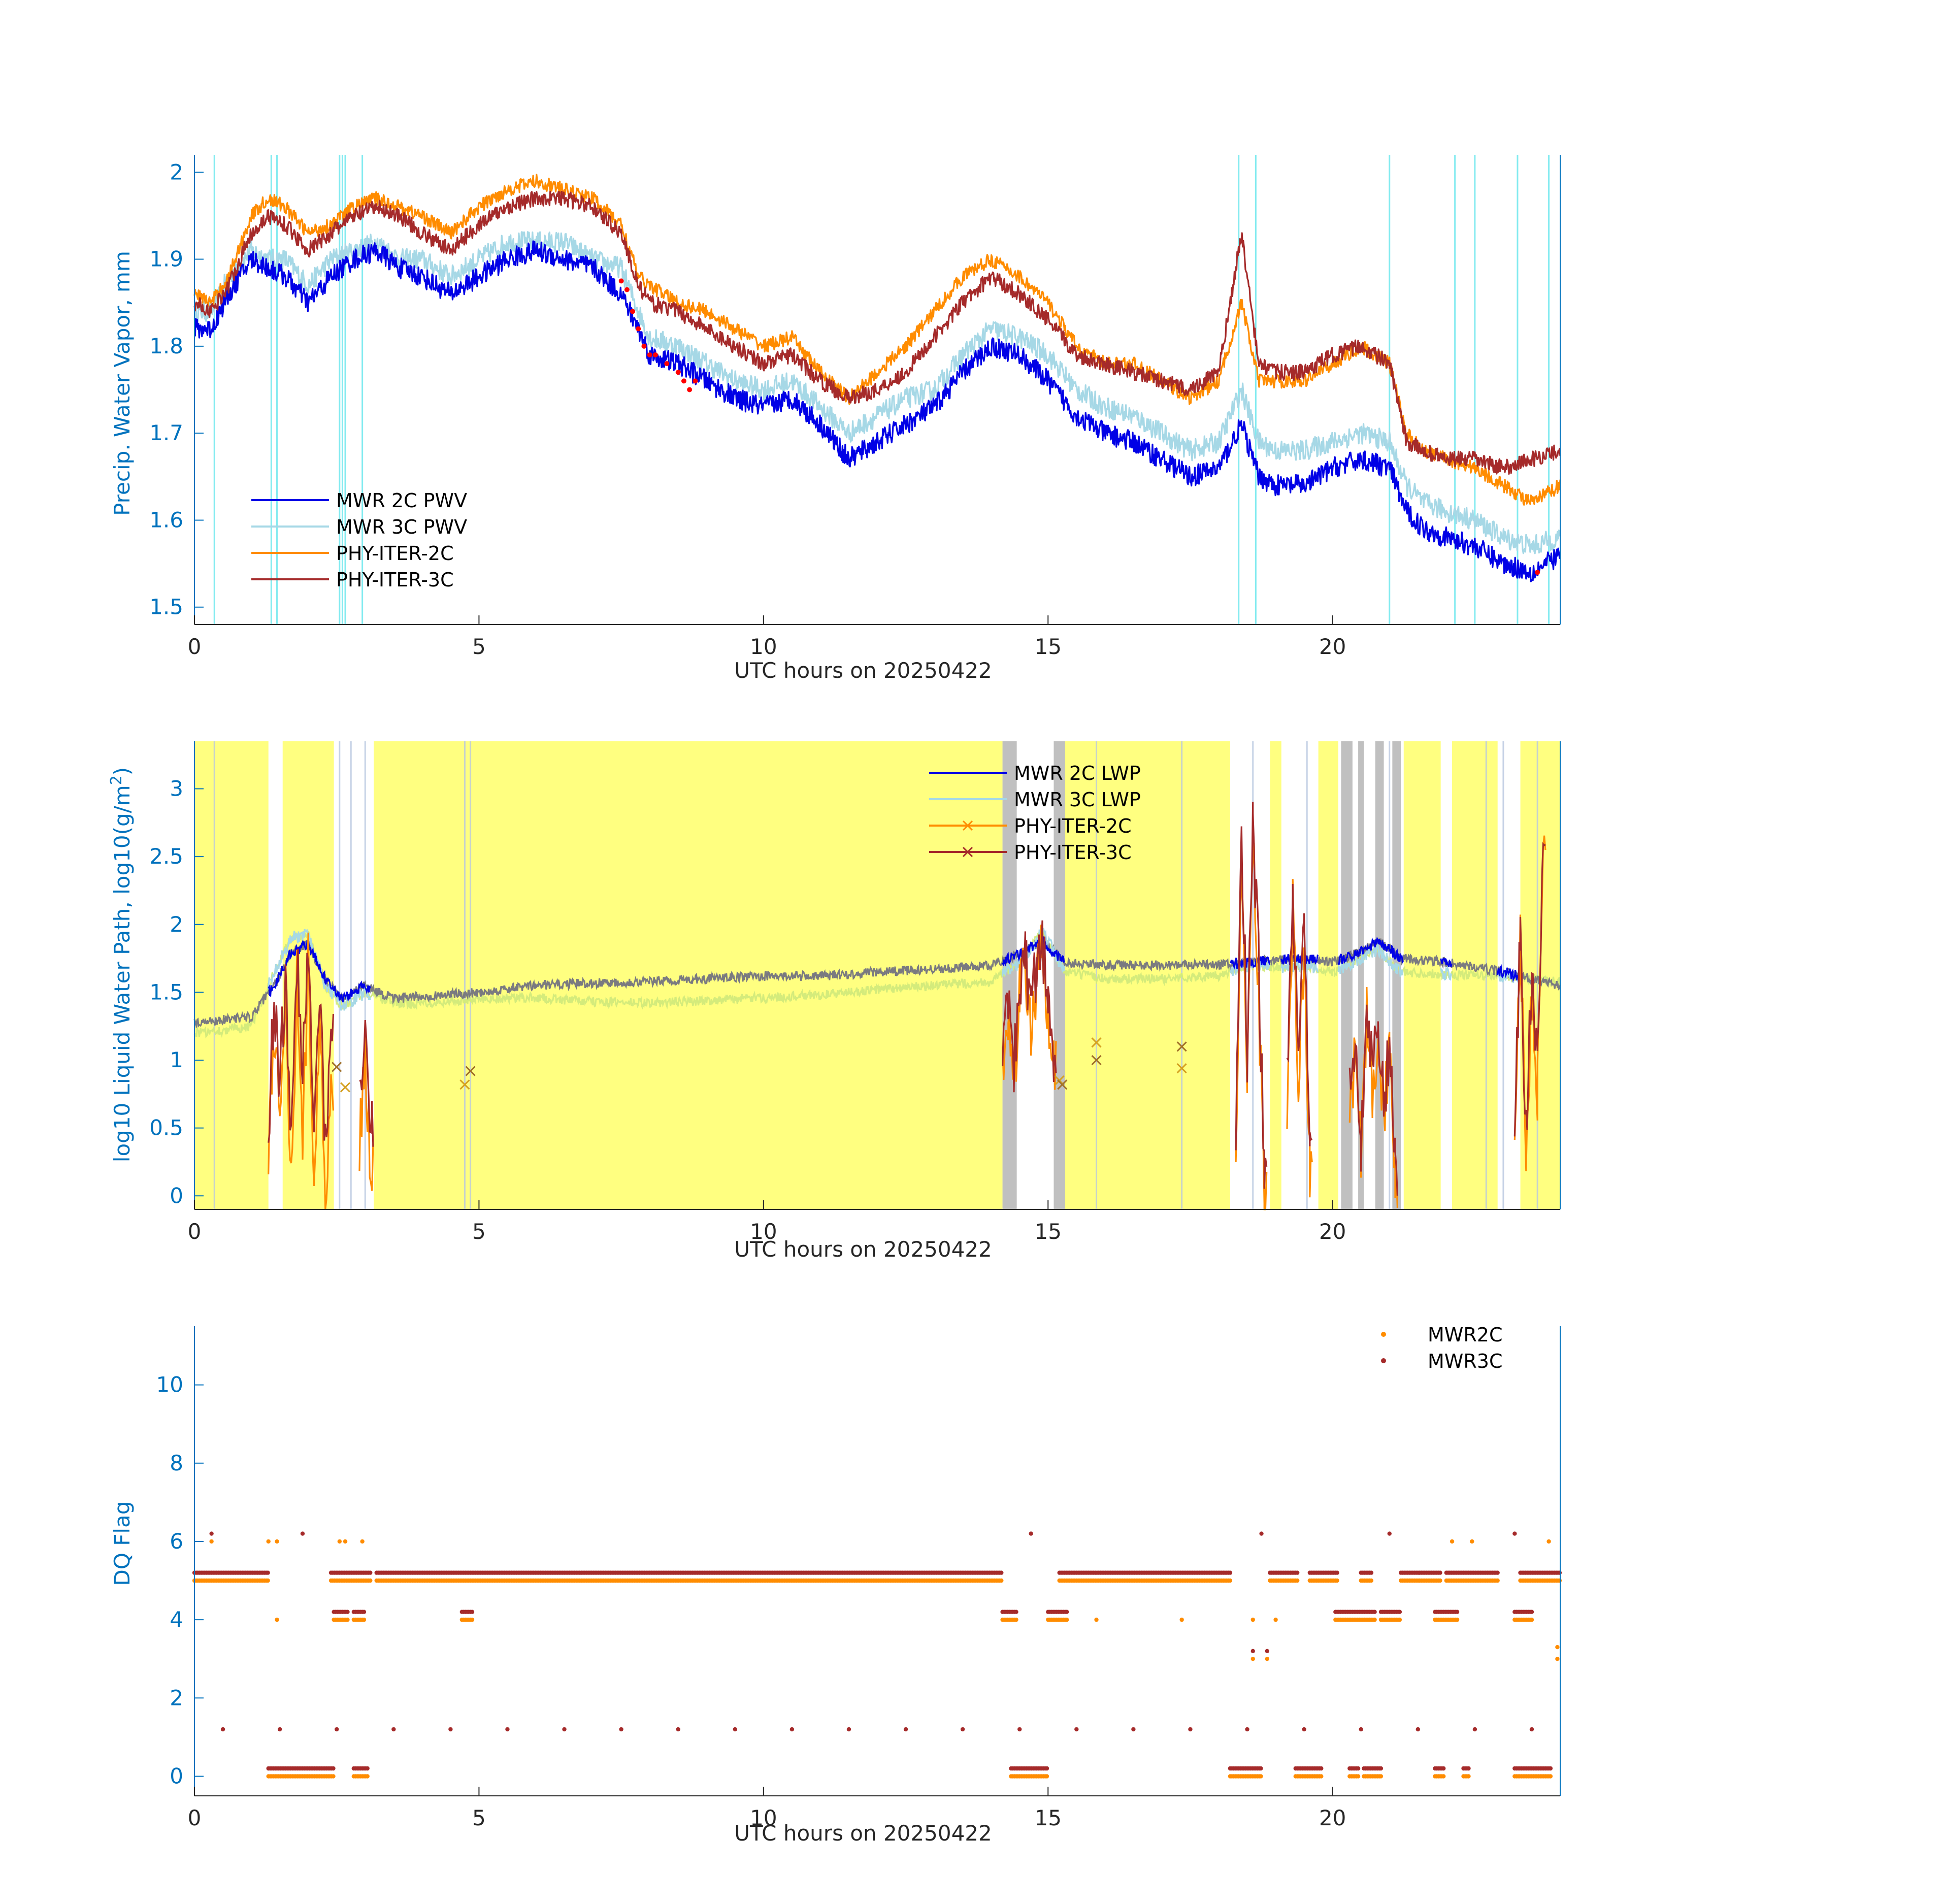  Describe the element at coordinates (1446, 973) in the screenshot. I see `lwp-series-line-mwr3c` at that location.